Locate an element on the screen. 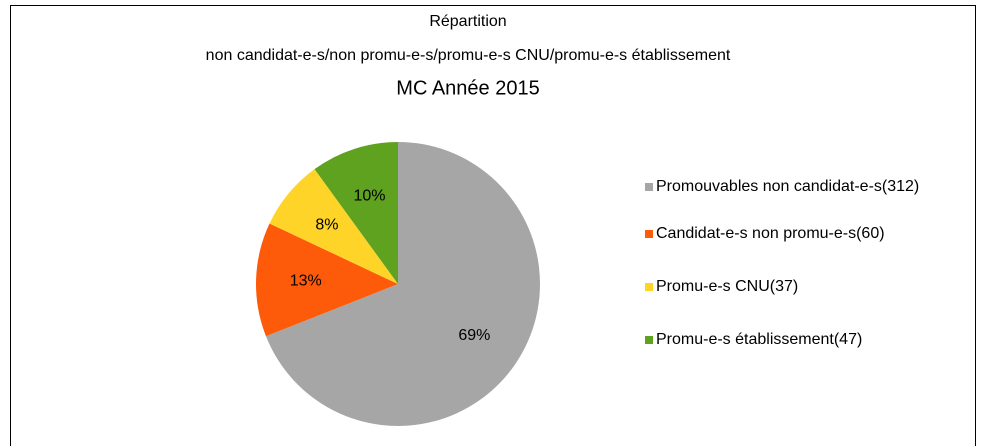 This screenshot has width=981, height=446. legend-label: Promouvables non candidat-e-s(312) is located at coordinates (787, 186).